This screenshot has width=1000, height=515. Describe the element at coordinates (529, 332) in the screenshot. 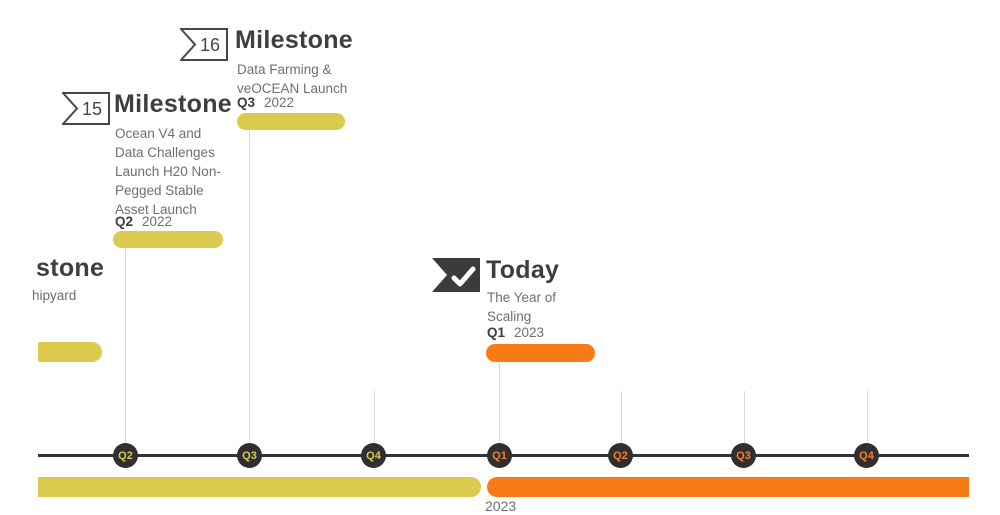

I see `year-label: 2023` at that location.